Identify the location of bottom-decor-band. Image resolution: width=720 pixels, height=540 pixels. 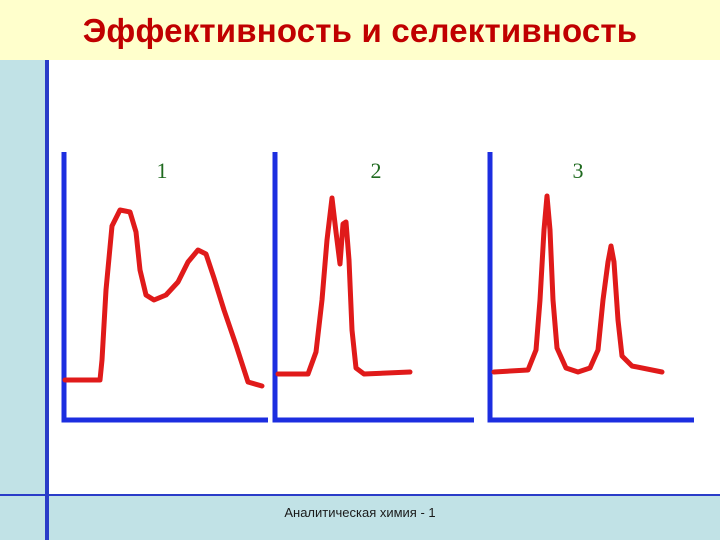
(382, 518).